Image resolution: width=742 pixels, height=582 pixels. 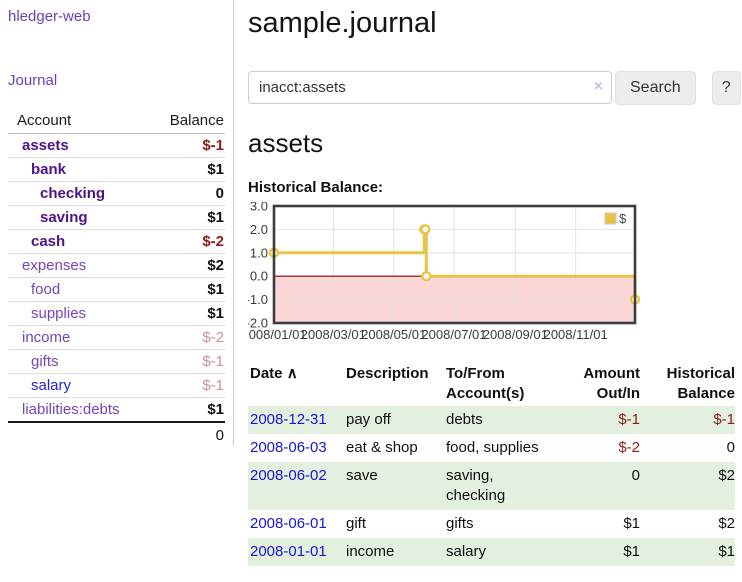 I want to click on account-cell: expenses, so click(x=81, y=265).